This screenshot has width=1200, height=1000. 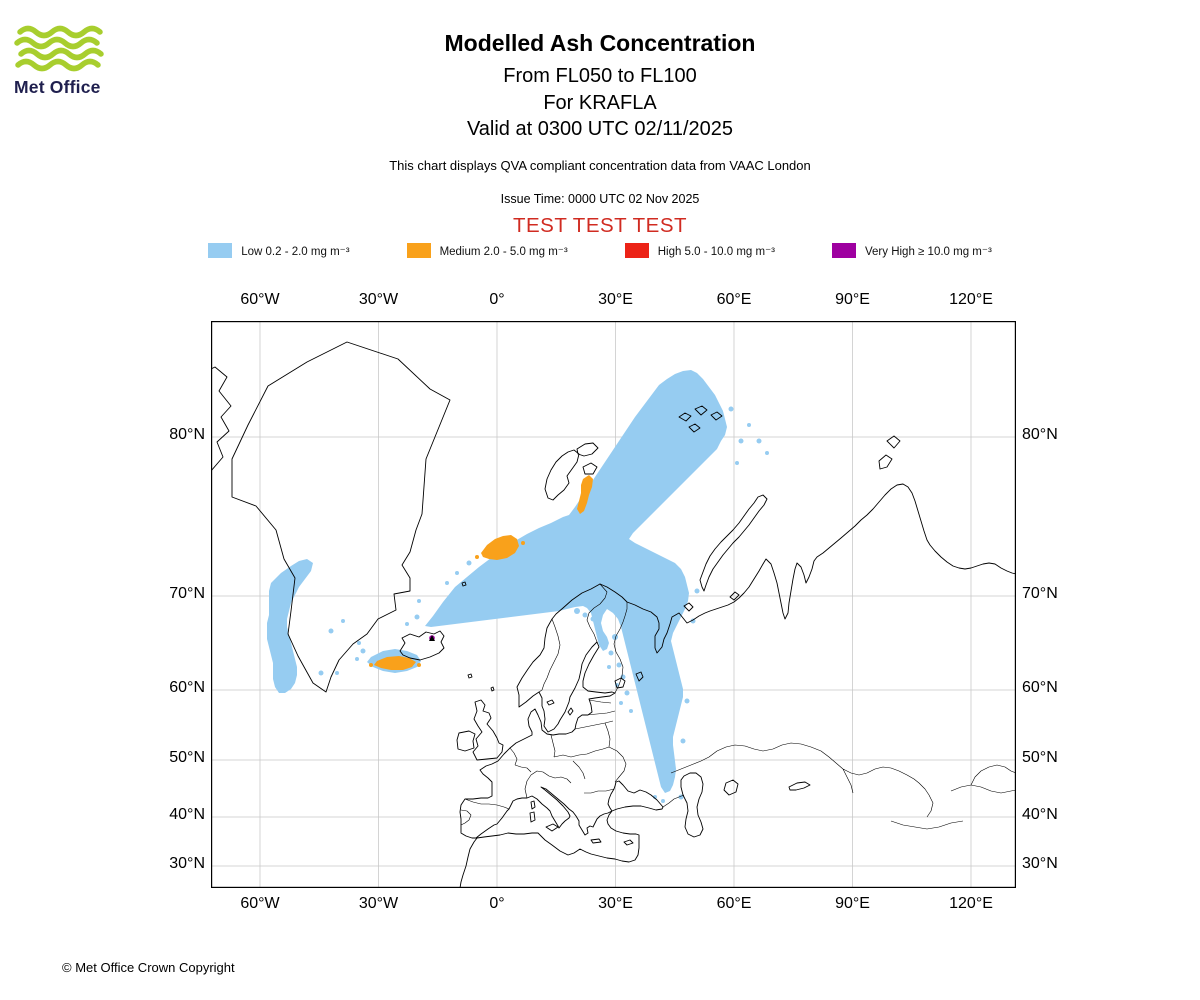 I want to click on ash-plume-medium-layer, so click(x=481, y=572).